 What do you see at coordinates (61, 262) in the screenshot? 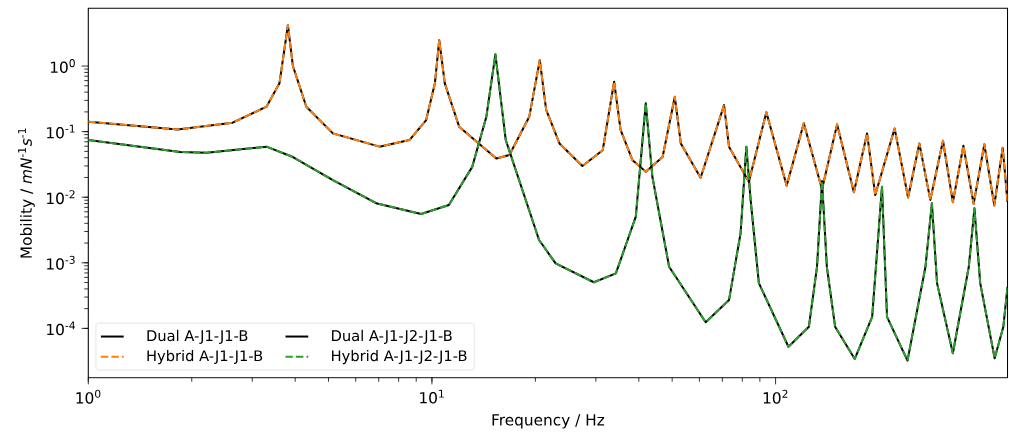
I see `y-tick-label: 10$^{-3}$` at bounding box center [61, 262].